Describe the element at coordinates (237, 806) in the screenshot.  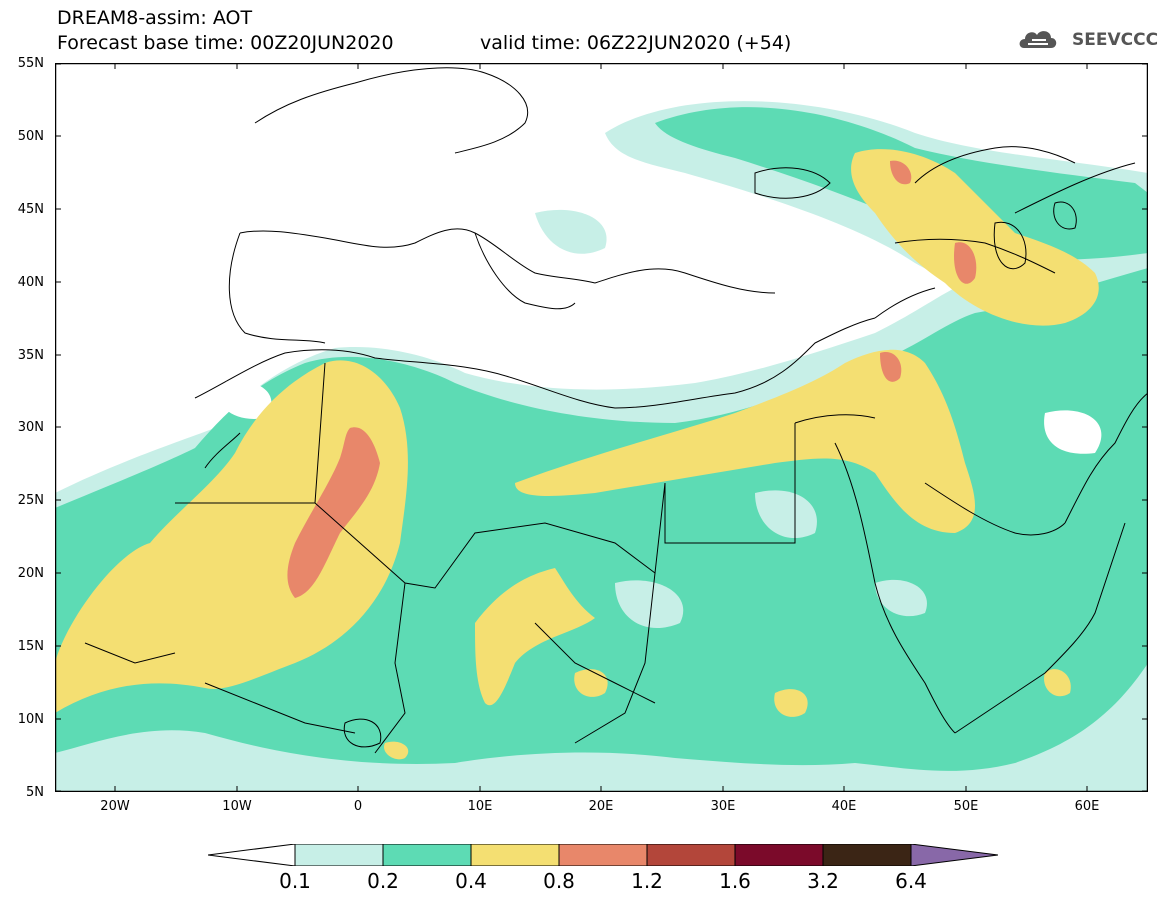
I see `lon-label-10w: 10W` at that location.